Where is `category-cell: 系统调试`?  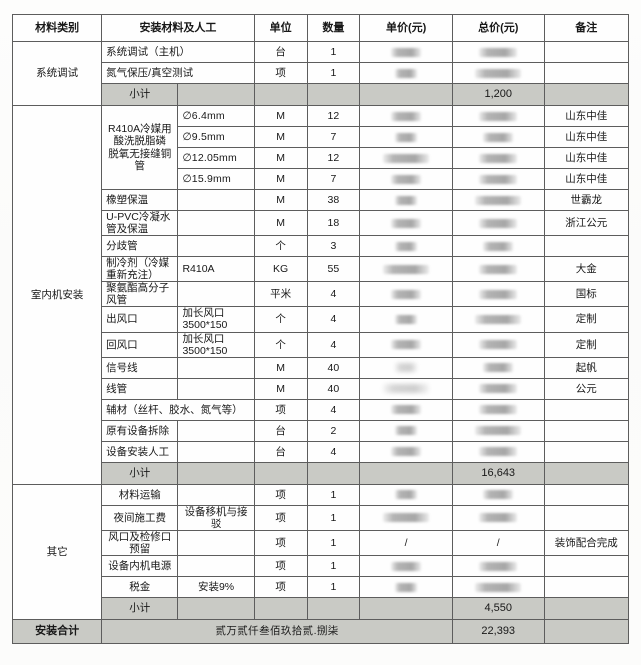
category-cell: 系统调试 is located at coordinates (57, 73).